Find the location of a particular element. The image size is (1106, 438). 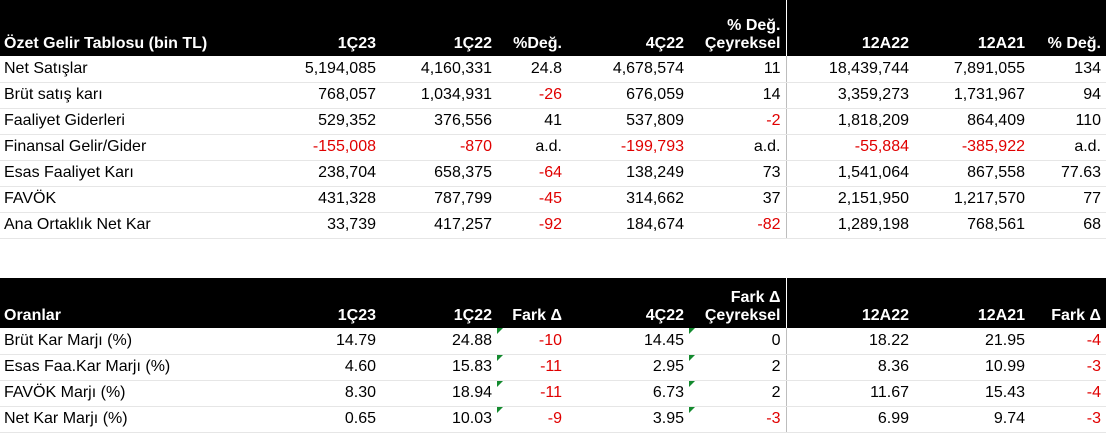

row-label: Esas Faa.Kar Marjı (%) is located at coordinates (134, 367).